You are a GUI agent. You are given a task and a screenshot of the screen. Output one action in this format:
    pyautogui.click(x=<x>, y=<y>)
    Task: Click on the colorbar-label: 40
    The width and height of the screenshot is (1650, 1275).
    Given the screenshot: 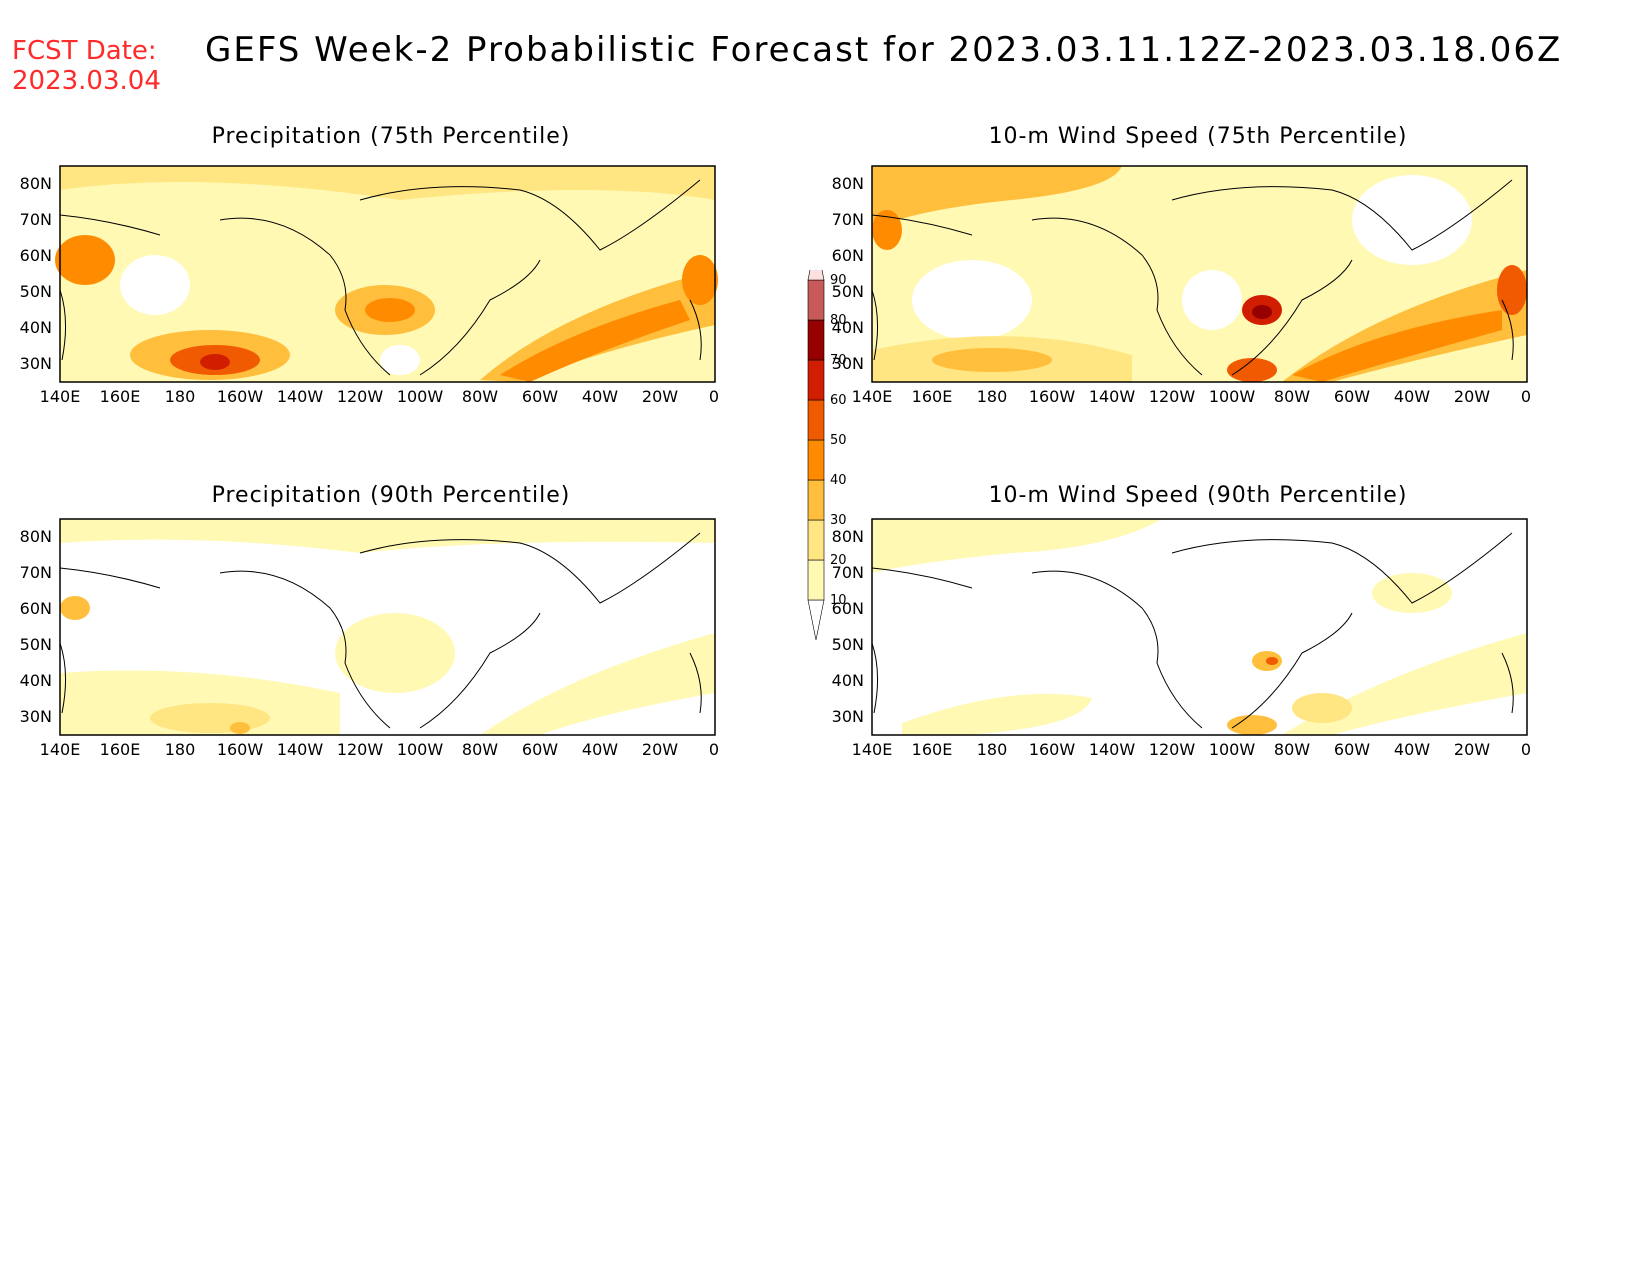 What is the action you would take?
    pyautogui.click(x=838, y=480)
    